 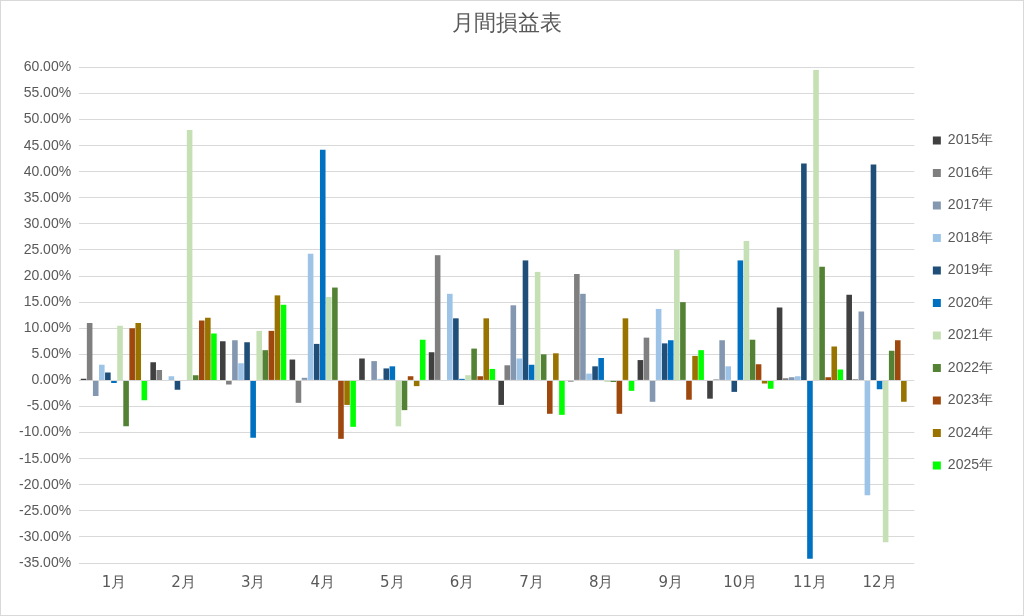 What do you see at coordinates (970, 139) in the screenshot?
I see `legend-label: 2015年` at bounding box center [970, 139].